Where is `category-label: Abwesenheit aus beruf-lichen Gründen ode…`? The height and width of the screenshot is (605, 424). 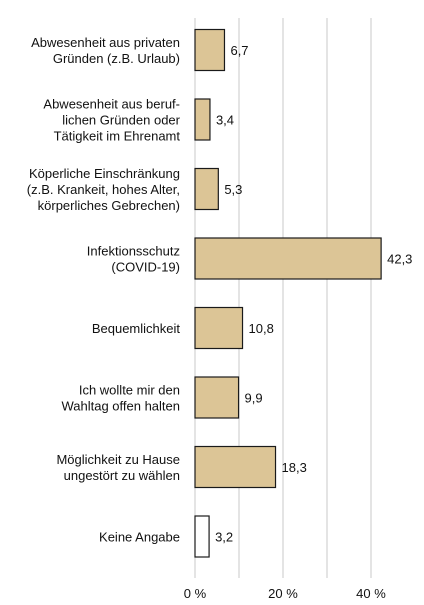
category-label: Abwesenheit aus beruf-lichen Gründen ode… is located at coordinates (111, 120).